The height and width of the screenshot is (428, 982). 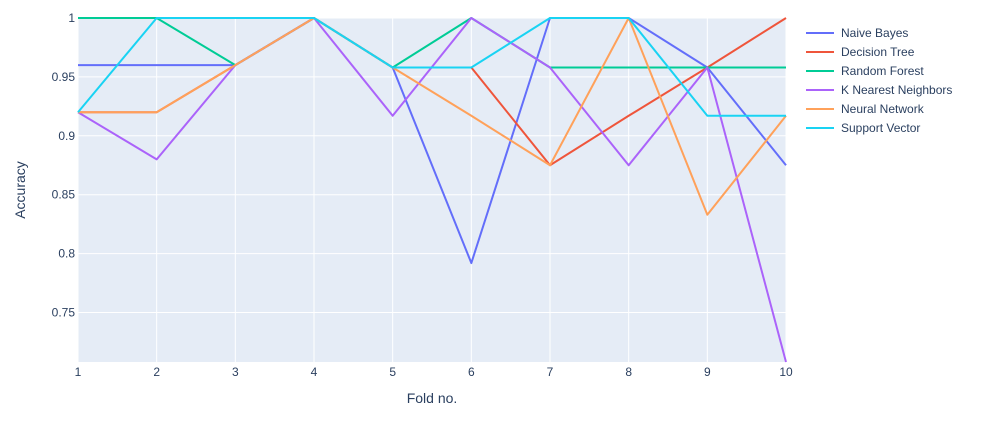 What do you see at coordinates (880, 128) in the screenshot?
I see `legend-label: Support Vector` at bounding box center [880, 128].